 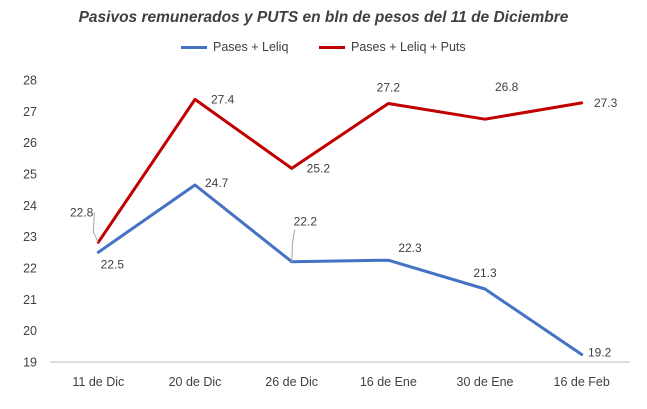 I want to click on chart-legend: Pases + Leliq Pases + Leliq + Puts, so click(x=323, y=50).